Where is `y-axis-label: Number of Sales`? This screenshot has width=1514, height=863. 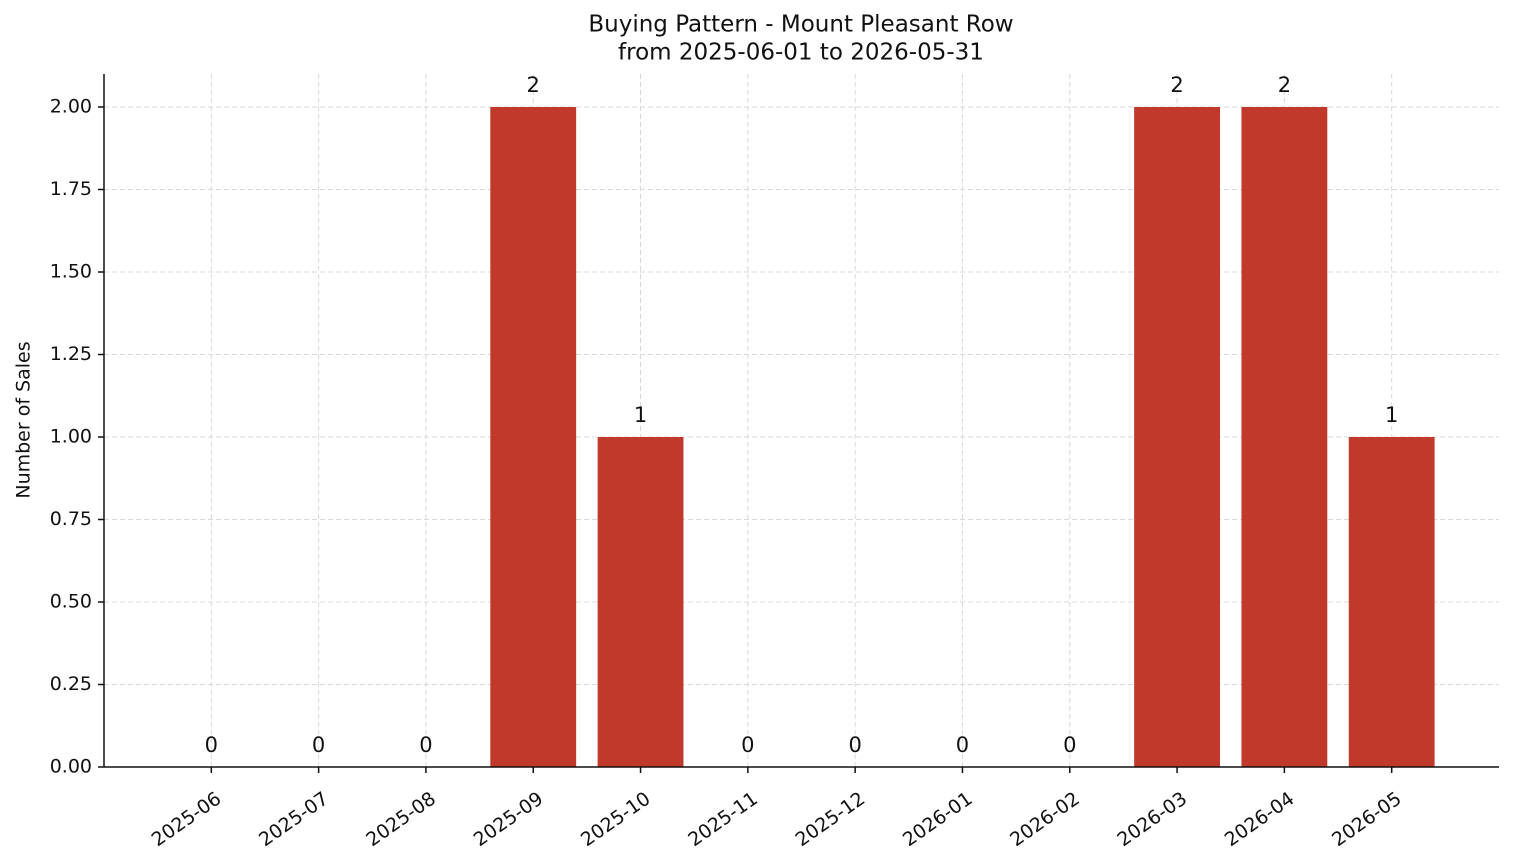 y-axis-label: Number of Sales is located at coordinates (24, 419).